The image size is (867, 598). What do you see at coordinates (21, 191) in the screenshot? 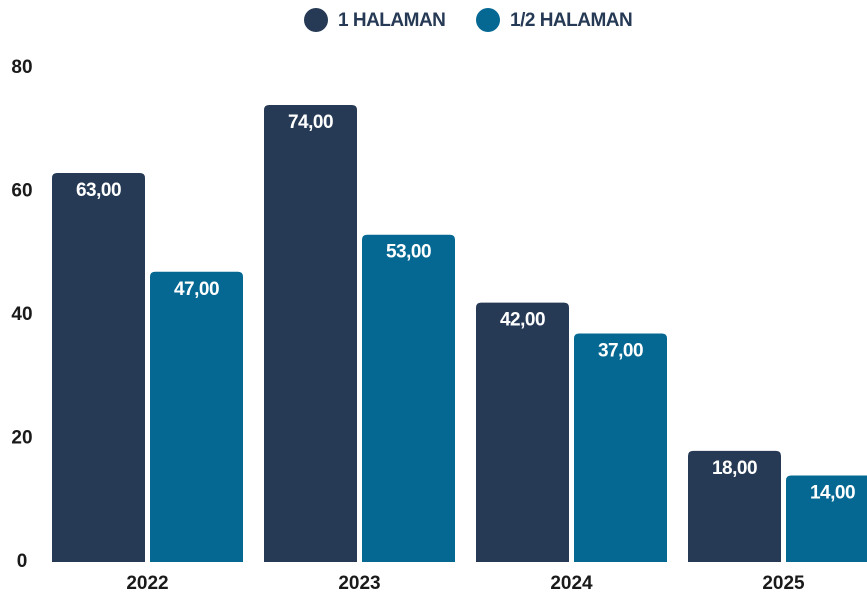
I see `y-tick-label: 60` at bounding box center [21, 191].